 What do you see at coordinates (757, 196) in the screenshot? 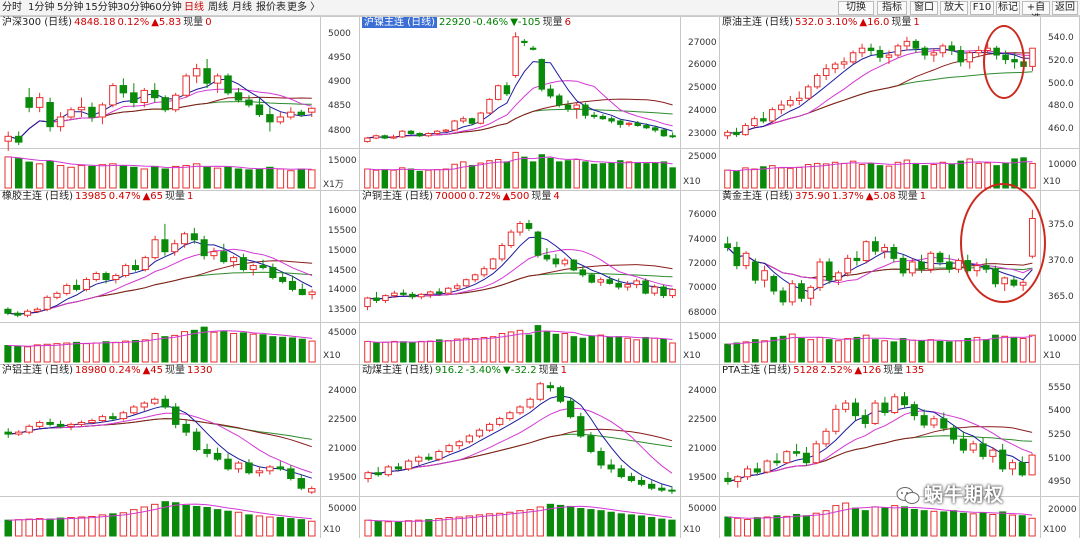
I see `title-name: 黄金主连 (日线)` at bounding box center [757, 196].